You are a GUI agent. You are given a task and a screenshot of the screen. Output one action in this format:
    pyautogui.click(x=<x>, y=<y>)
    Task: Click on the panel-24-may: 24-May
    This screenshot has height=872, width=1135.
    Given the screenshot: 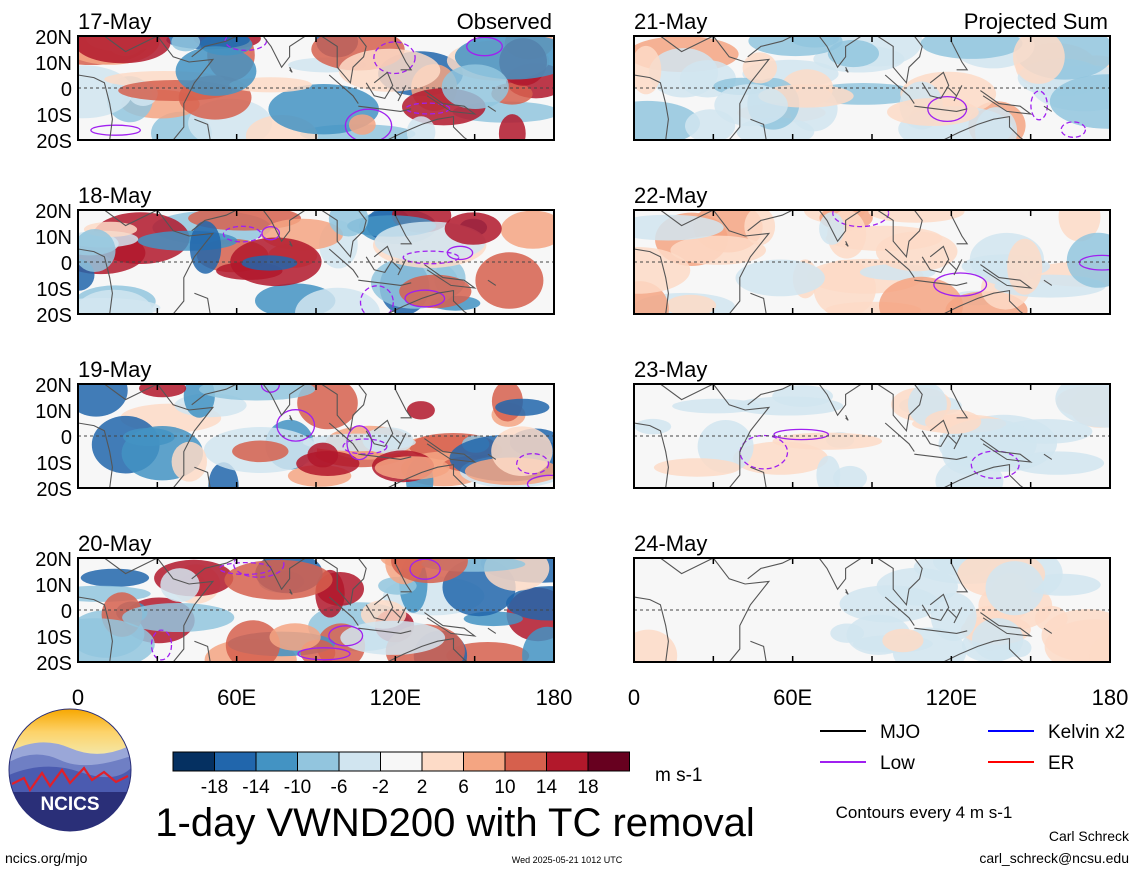 What is the action you would take?
    pyautogui.click(x=872, y=597)
    